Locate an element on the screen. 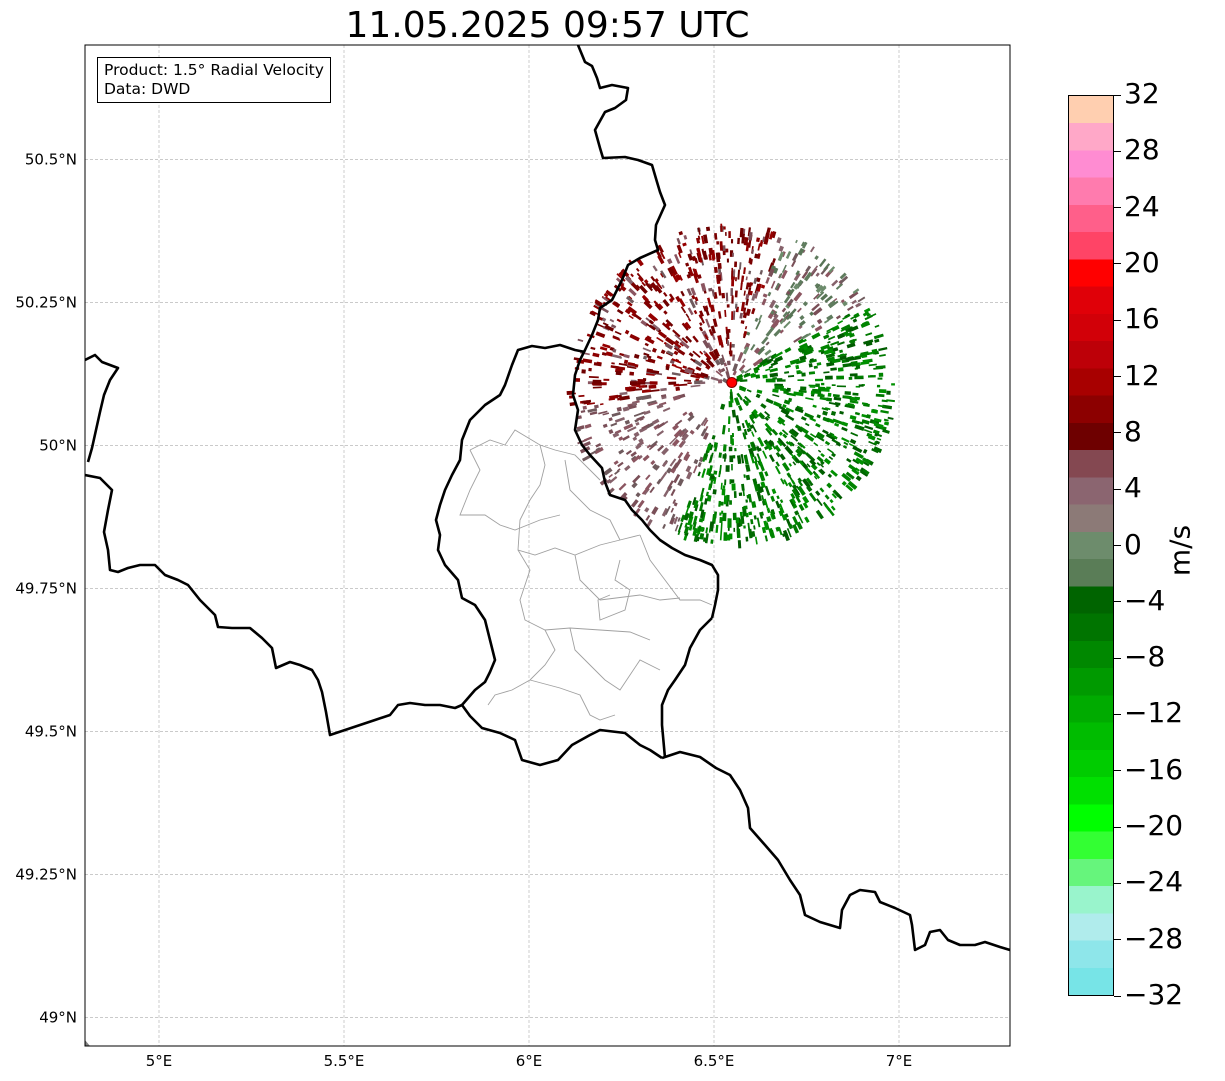 This screenshot has height=1081, width=1225. lat-tick-label: 50.25°N is located at coordinates (46, 302).